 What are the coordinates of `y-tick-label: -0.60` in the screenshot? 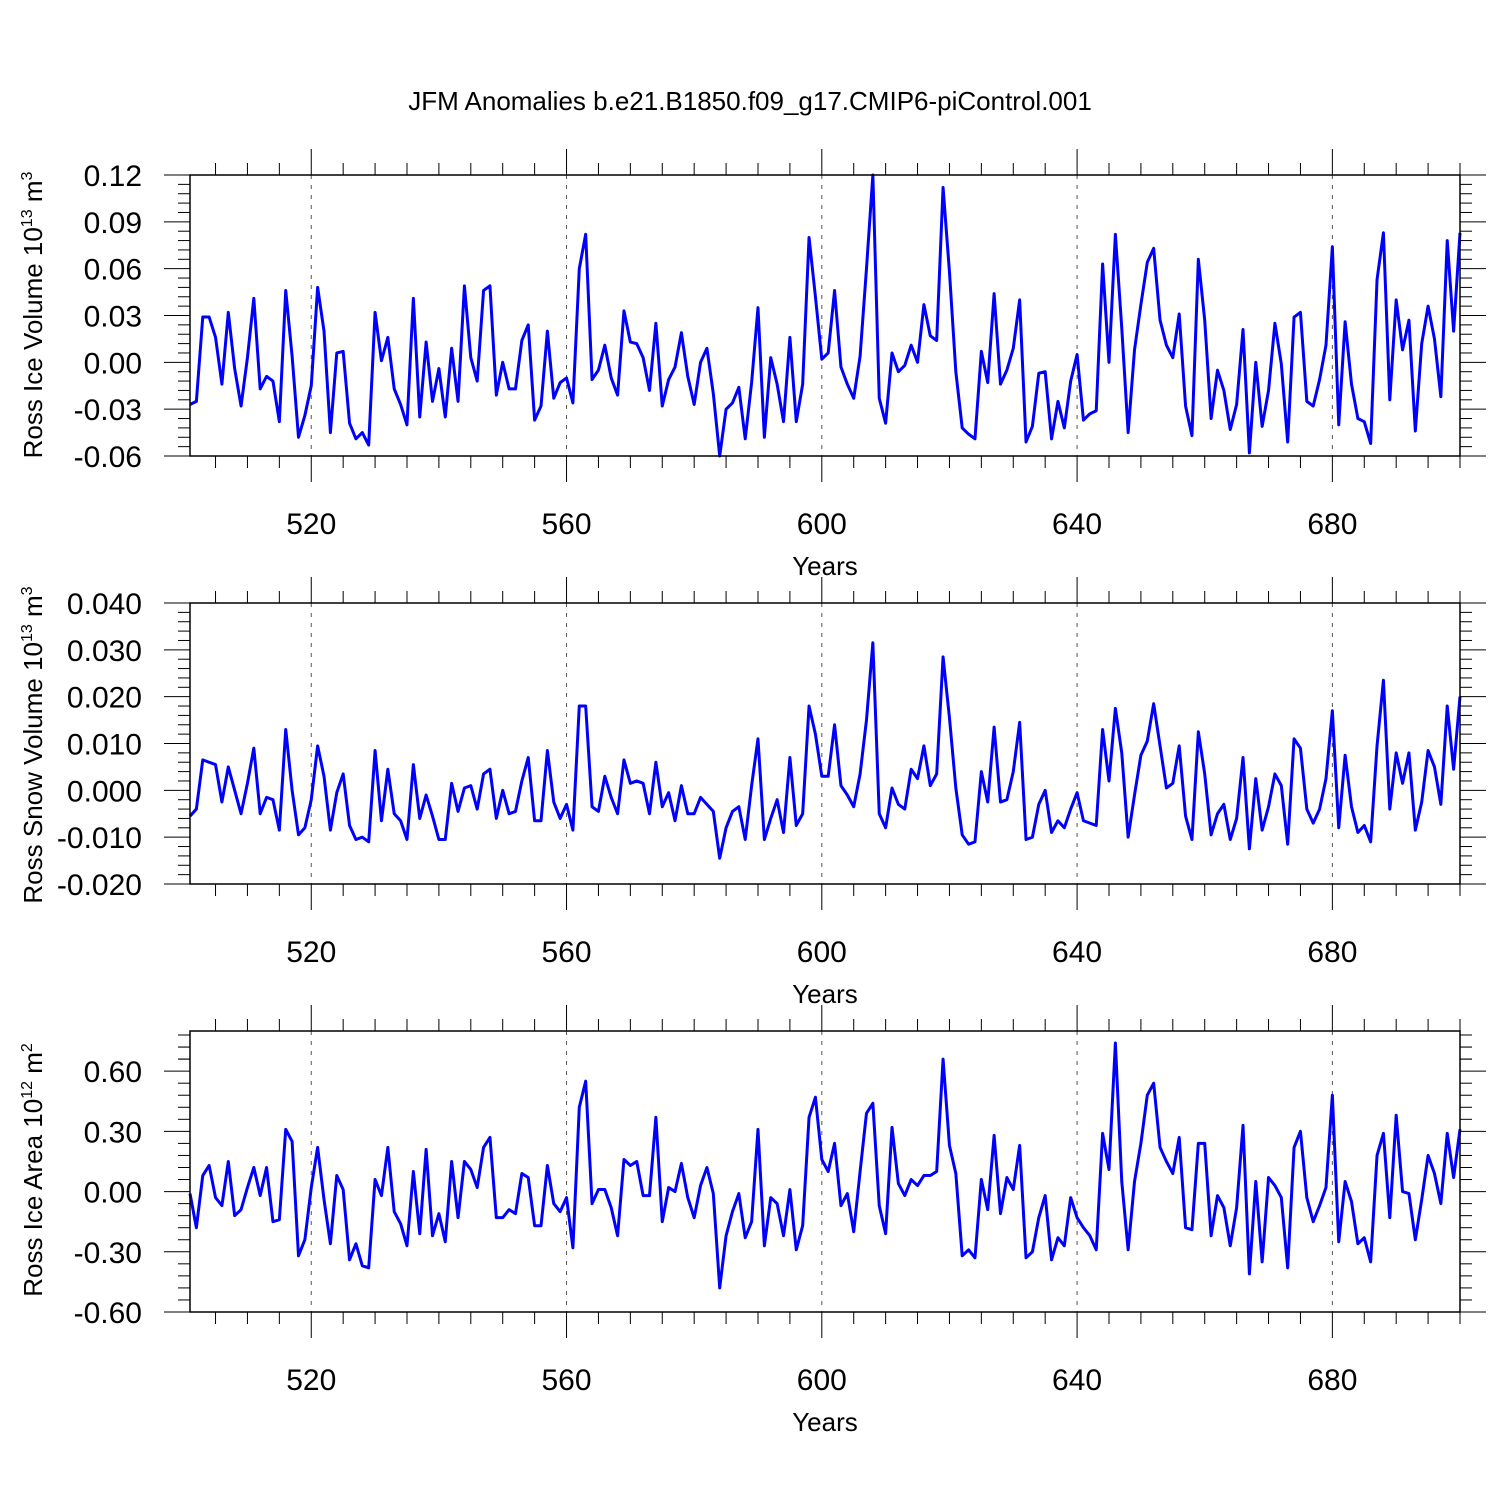 It's located at (108, 1313).